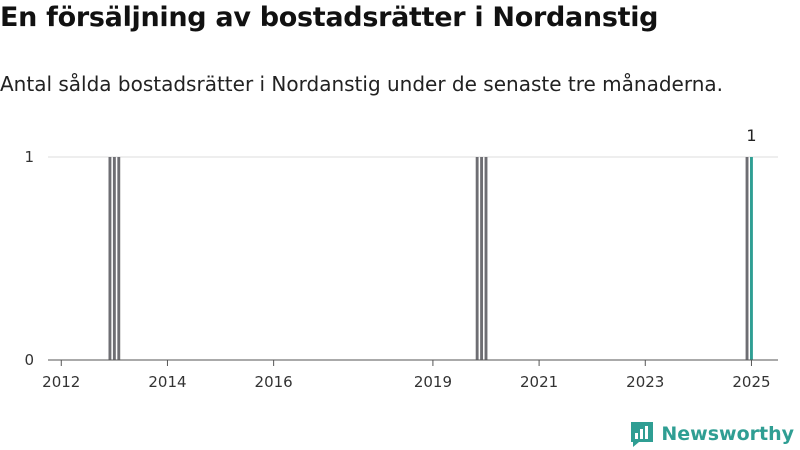 This screenshot has height=450, width=800. Describe the element at coordinates (751, 258) in the screenshot. I see `bar-latest` at that location.